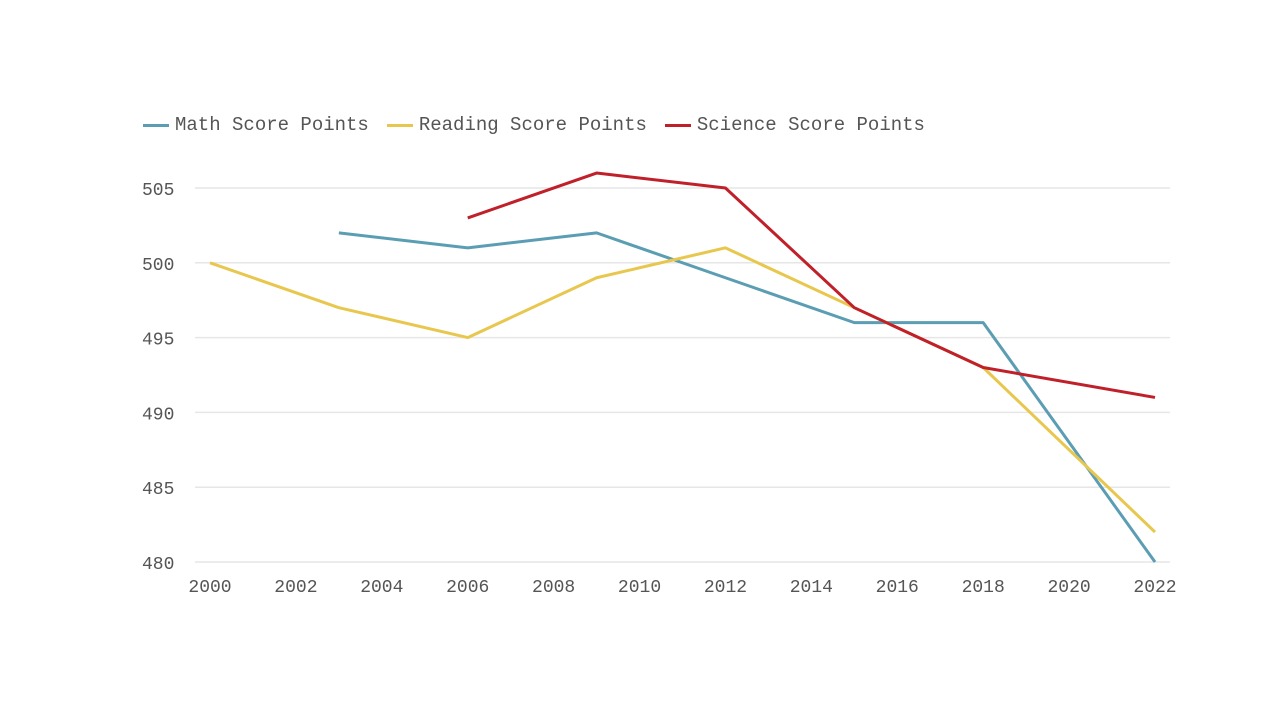 The height and width of the screenshot is (720, 1280). Describe the element at coordinates (1154, 588) in the screenshot. I see `x-tick-label: 2022` at that location.